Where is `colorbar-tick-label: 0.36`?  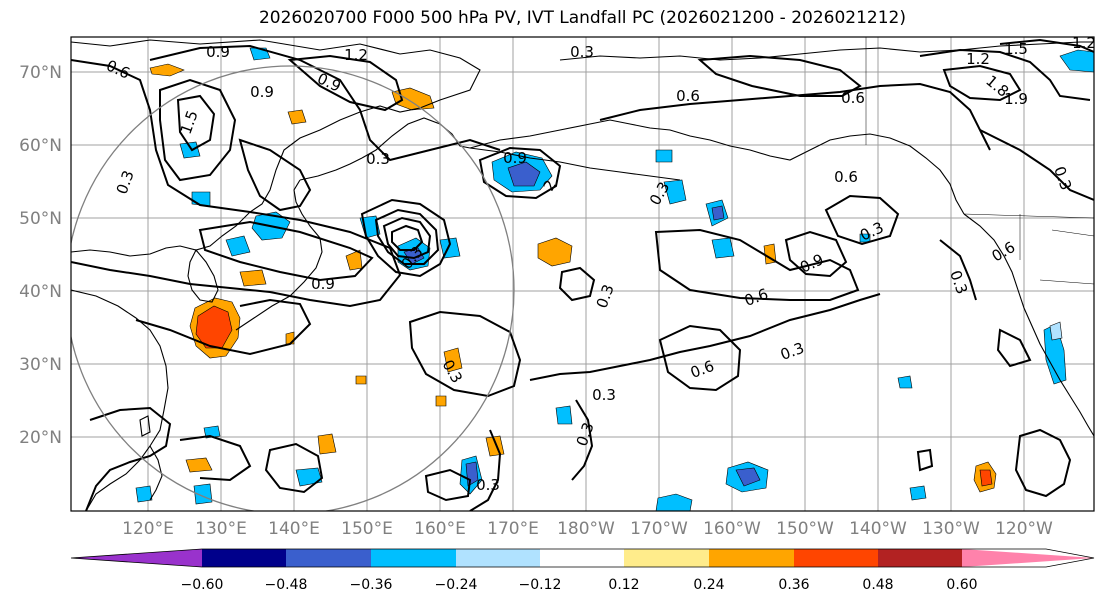
colorbar-tick-label: 0.36 is located at coordinates (793, 585).